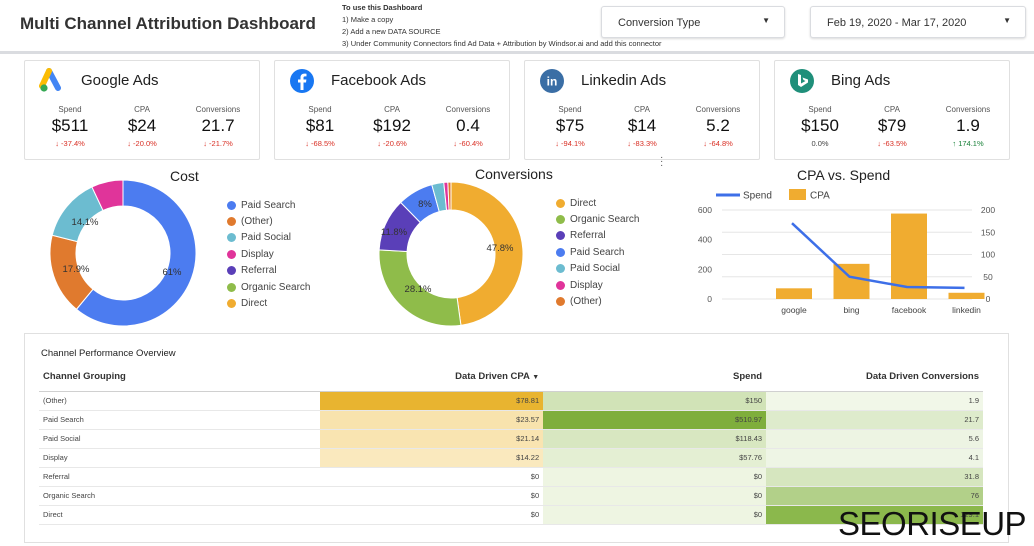  I want to click on donut-slice-display, so click(107, 195).